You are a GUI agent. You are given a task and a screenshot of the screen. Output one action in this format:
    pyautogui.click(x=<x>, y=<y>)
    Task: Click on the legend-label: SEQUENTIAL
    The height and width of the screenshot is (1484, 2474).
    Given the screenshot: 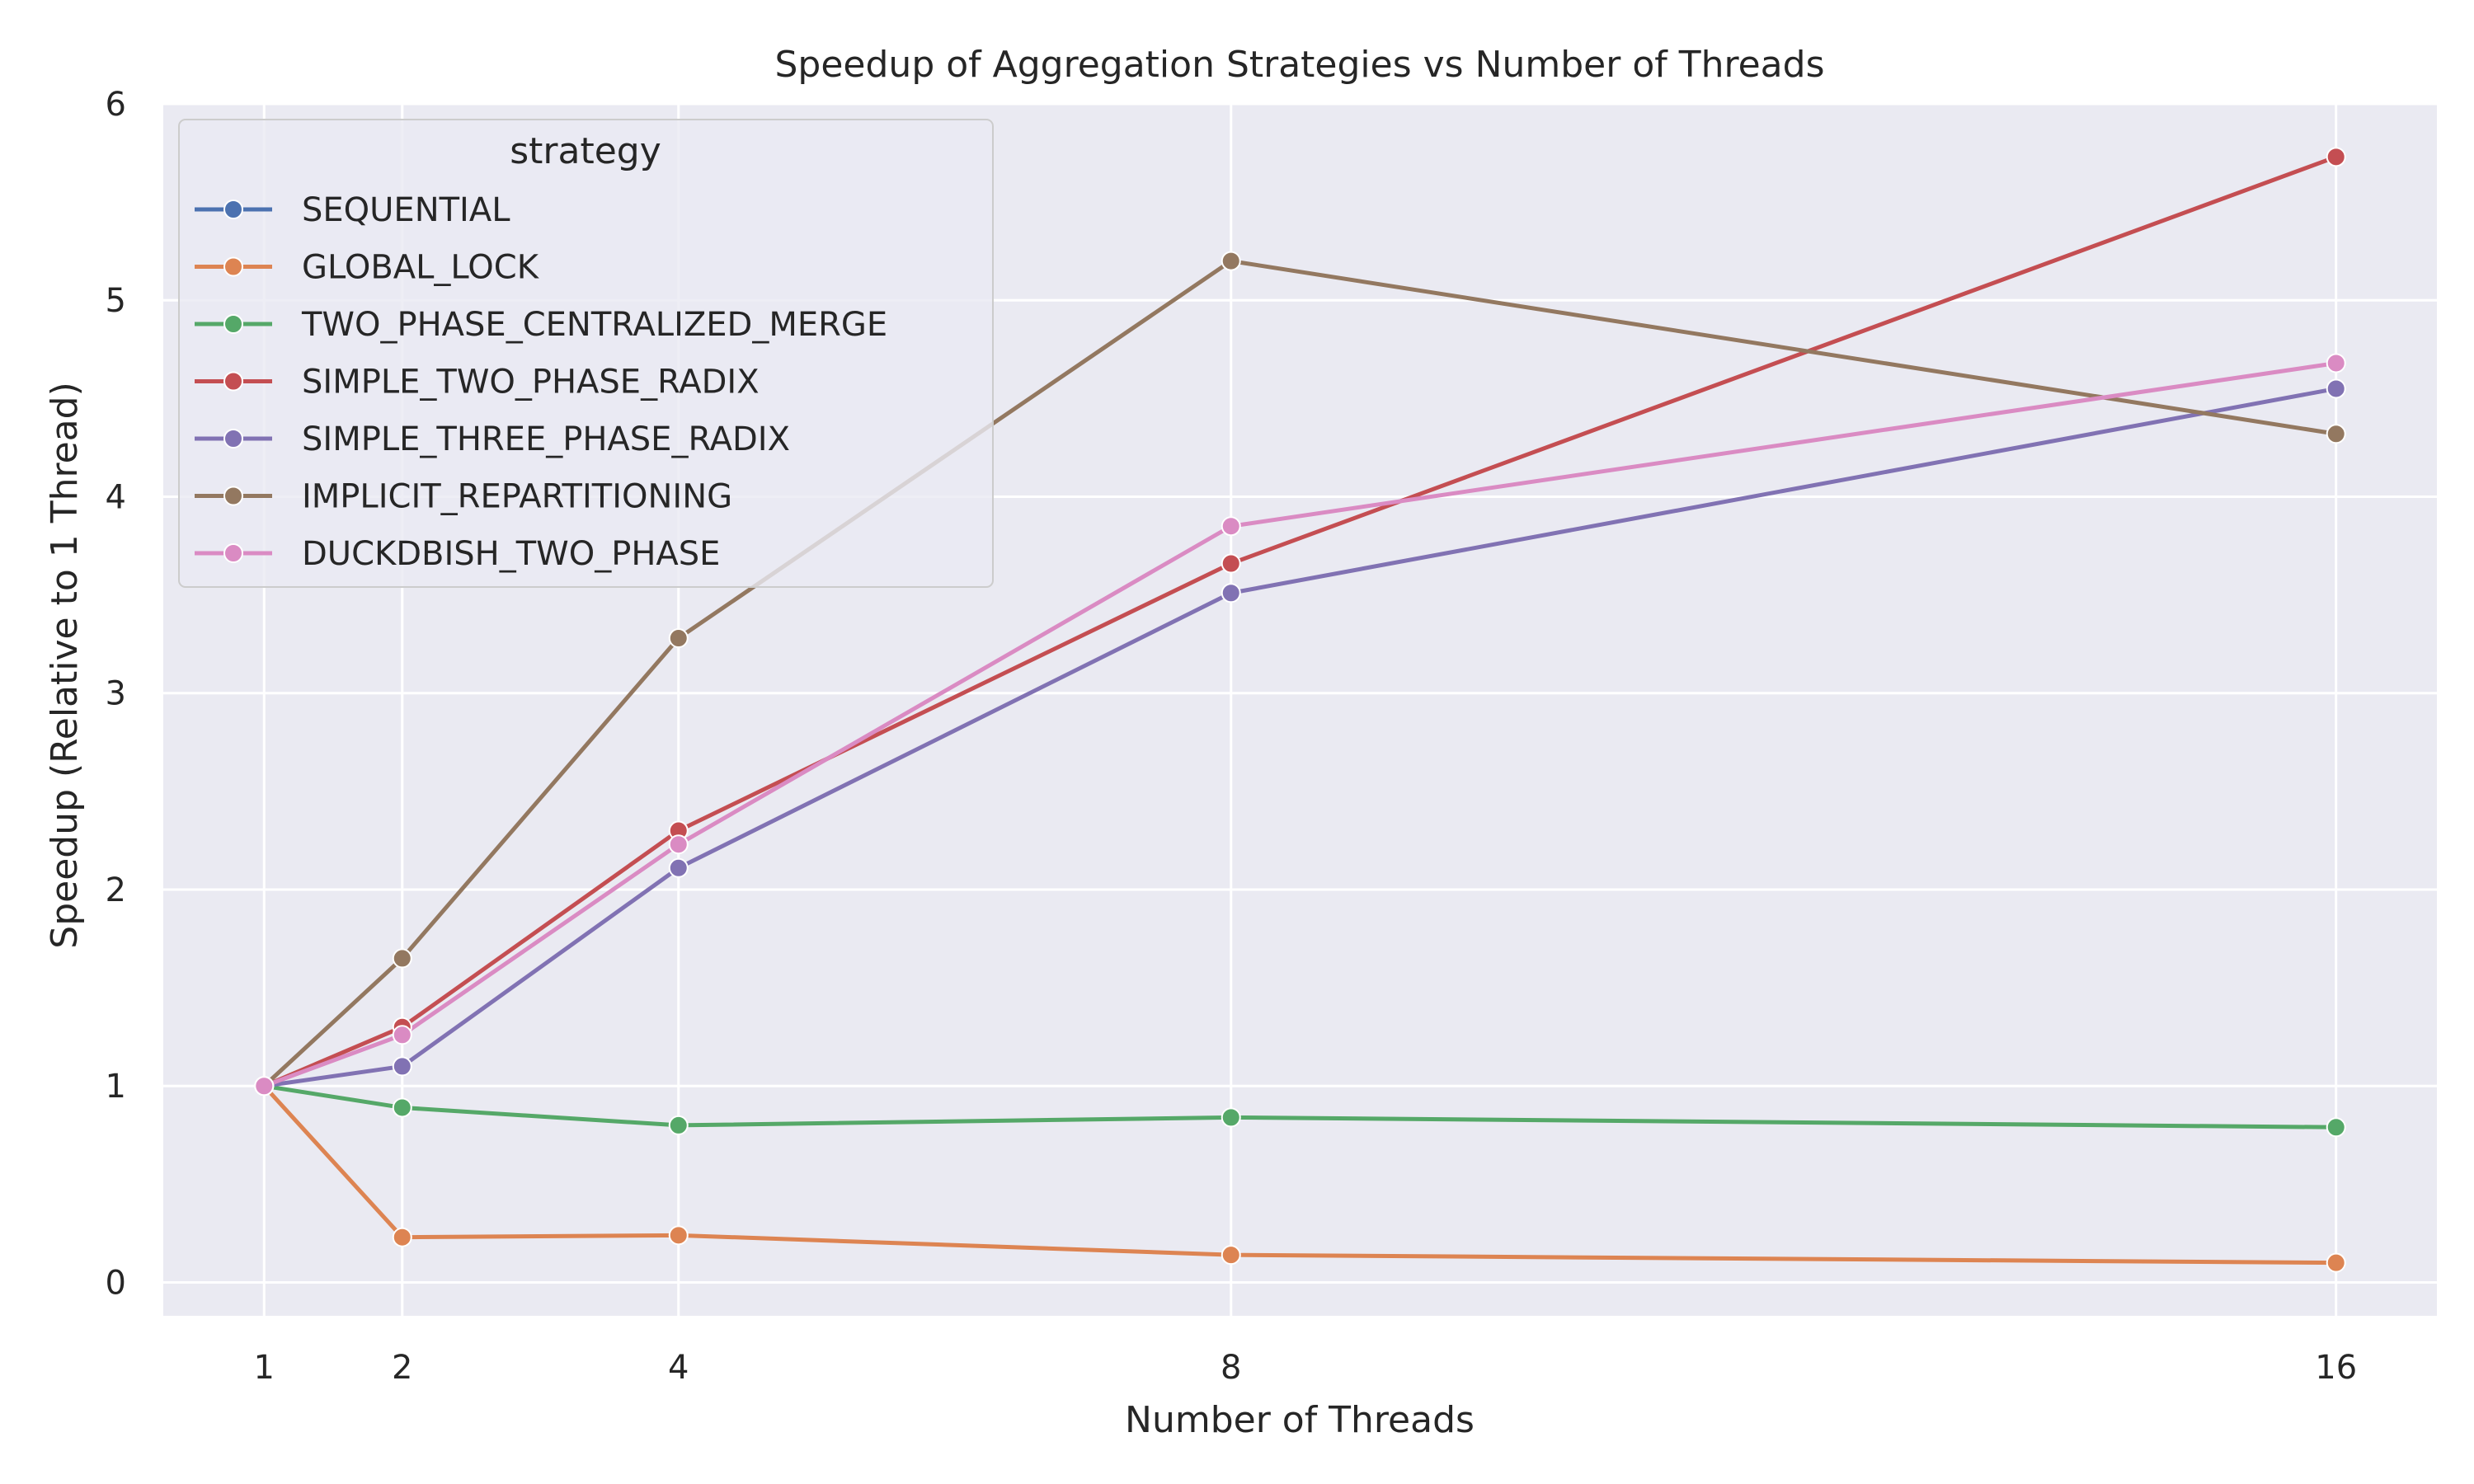 What is the action you would take?
    pyautogui.click(x=406, y=210)
    